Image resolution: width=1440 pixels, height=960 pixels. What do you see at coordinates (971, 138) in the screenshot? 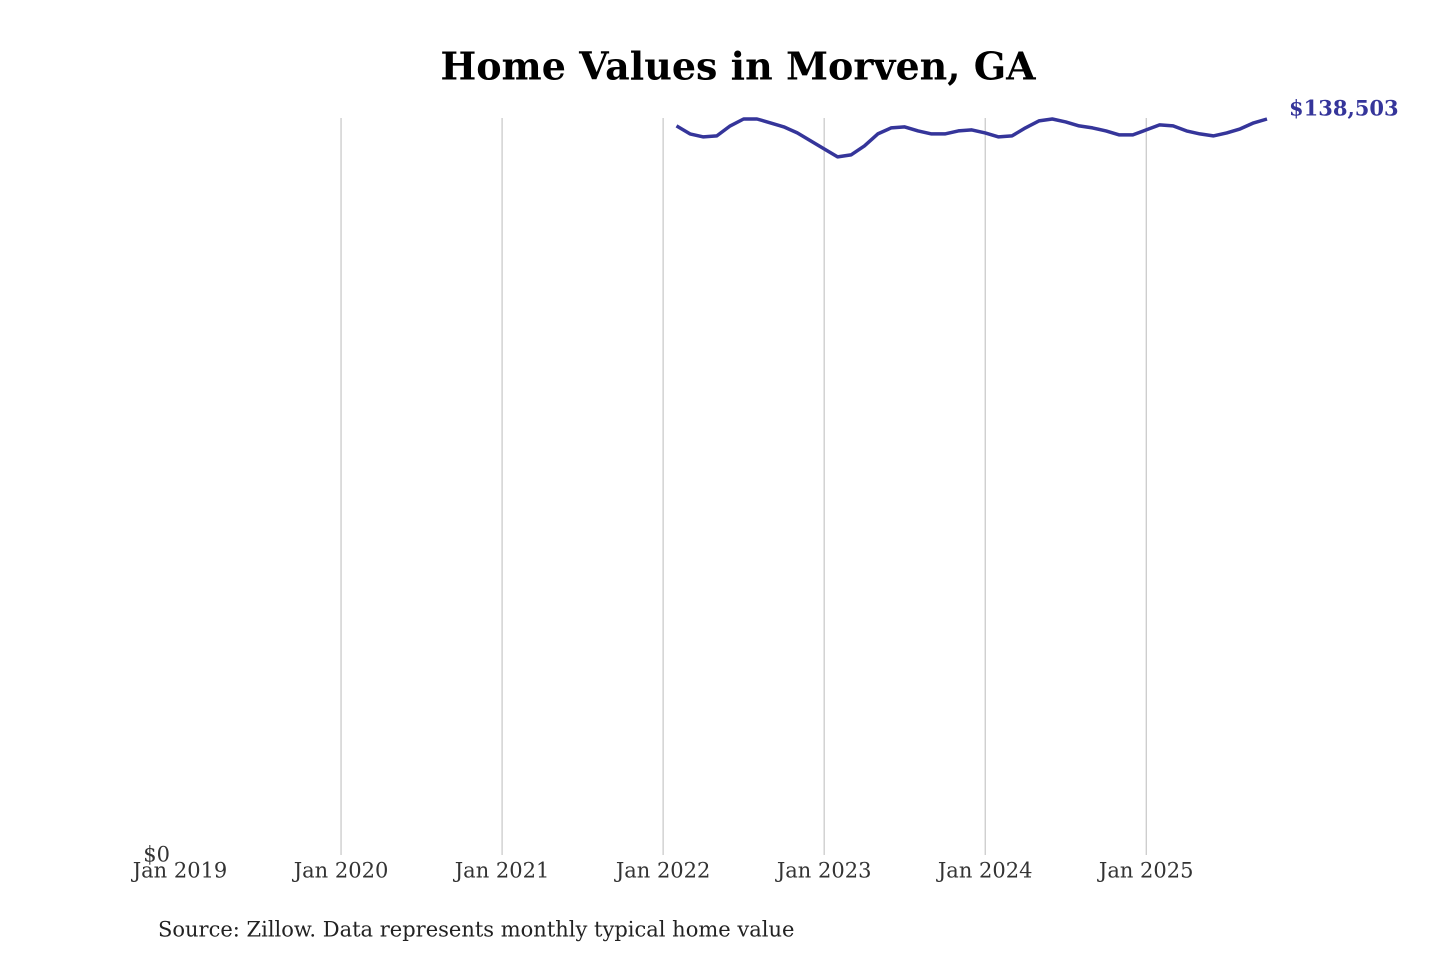
I see `line` at bounding box center [971, 138].